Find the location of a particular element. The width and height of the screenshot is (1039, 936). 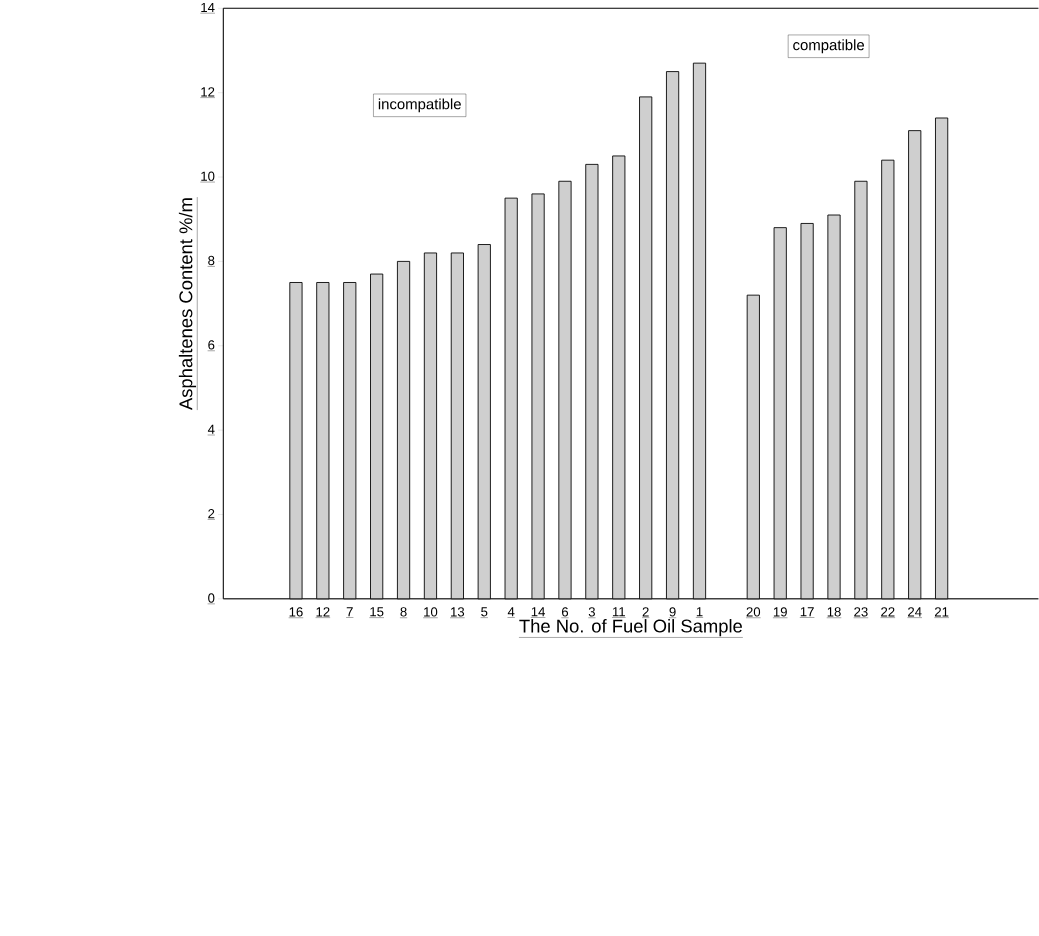

y-axis-title: Asphaltenes Content %/m is located at coordinates (187, 304).